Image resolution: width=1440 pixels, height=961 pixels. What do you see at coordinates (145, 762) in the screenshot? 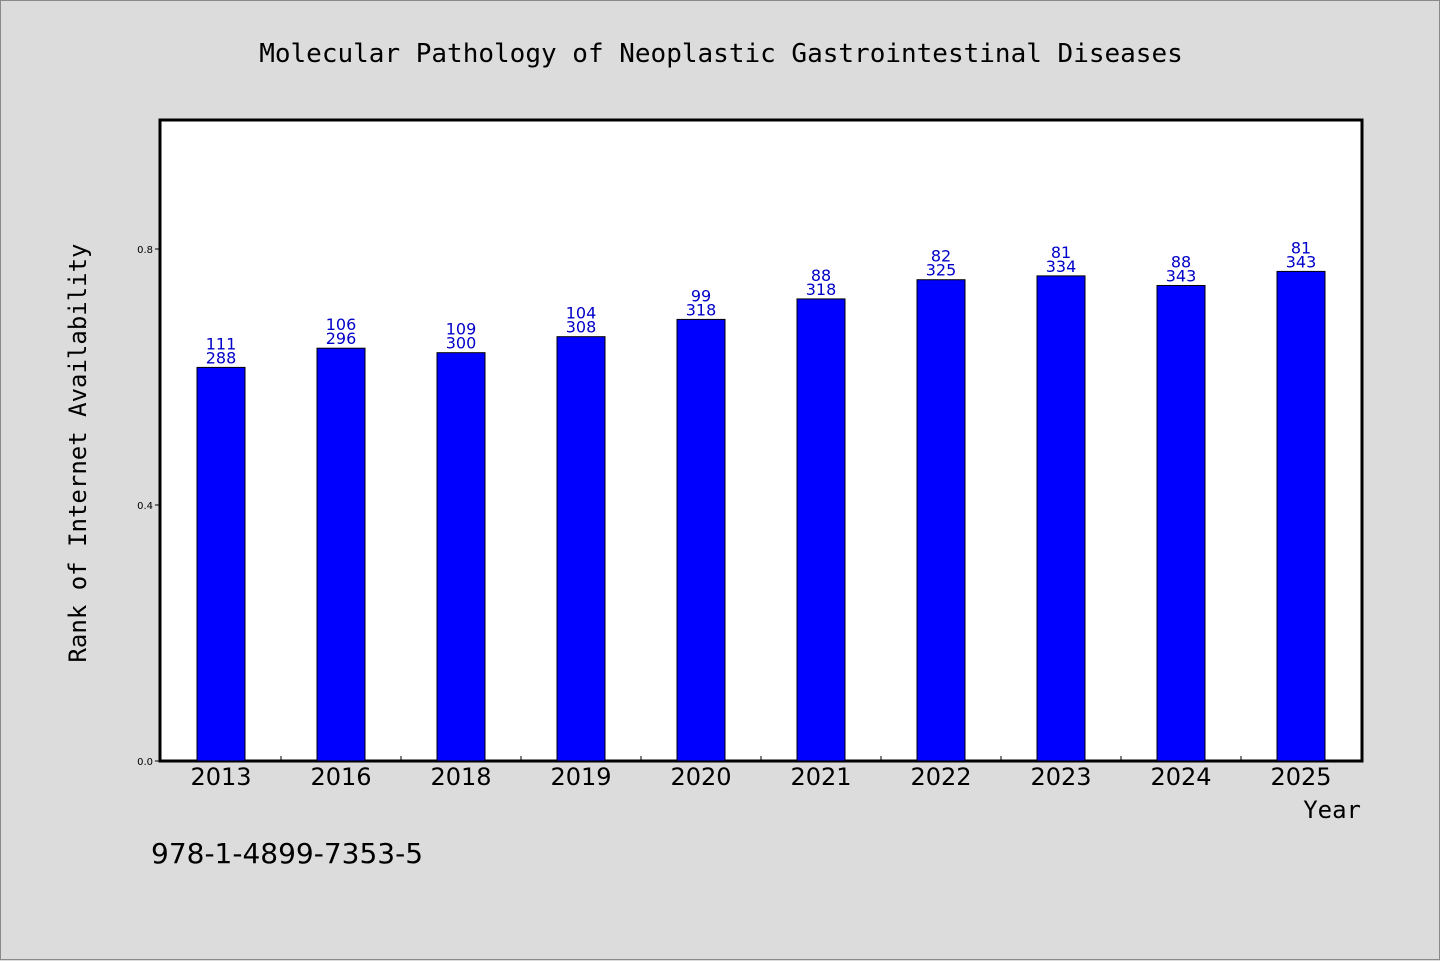
I see `y-tick-label: 0.0` at bounding box center [145, 762].